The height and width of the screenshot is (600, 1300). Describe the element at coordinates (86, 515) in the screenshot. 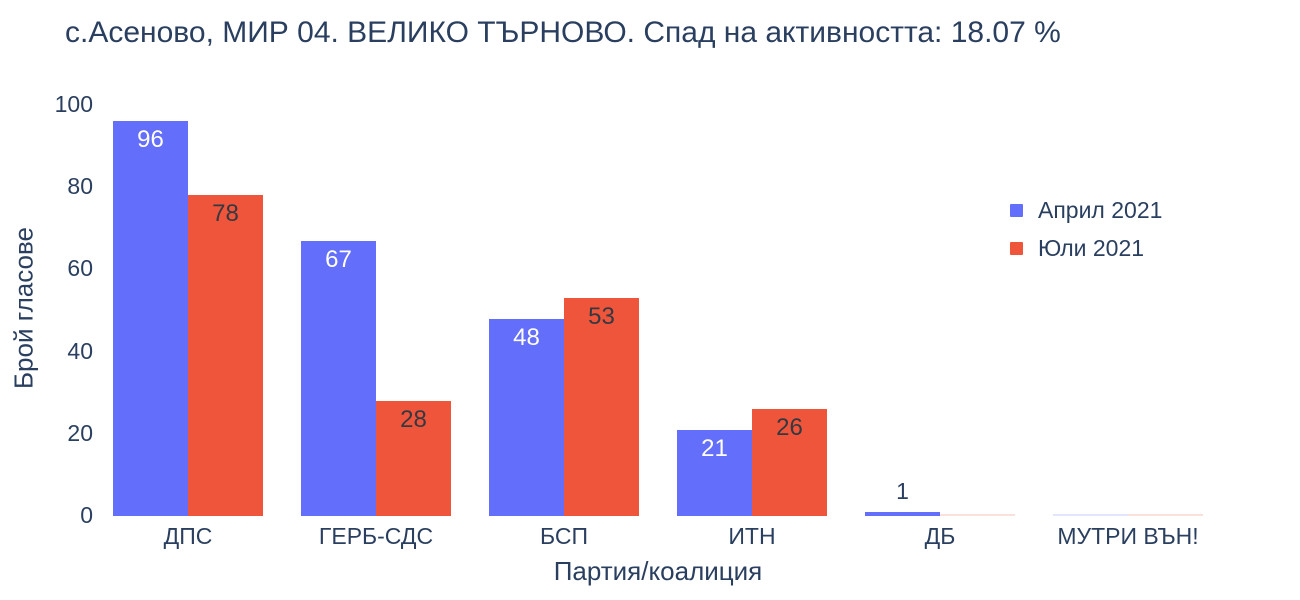

I see `y-tick-label: 0` at that location.